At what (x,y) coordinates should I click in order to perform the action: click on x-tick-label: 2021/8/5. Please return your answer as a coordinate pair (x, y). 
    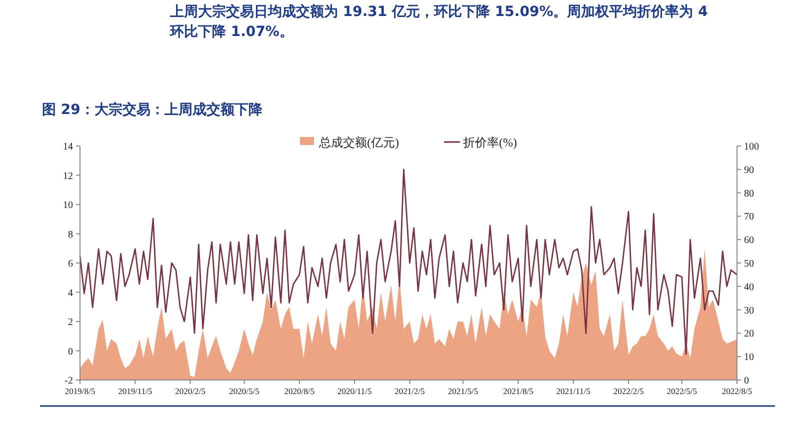
    Looking at the image, I should click on (518, 391).